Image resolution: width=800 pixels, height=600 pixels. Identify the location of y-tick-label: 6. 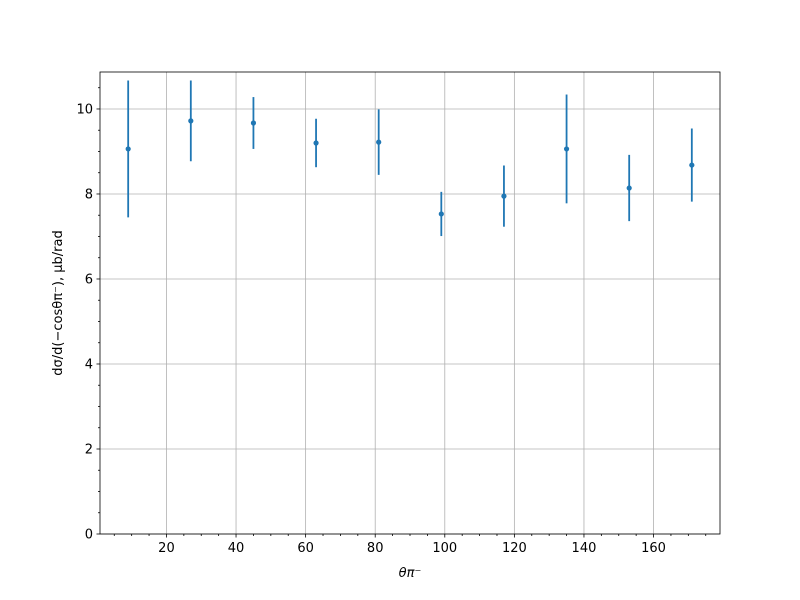
(89, 279).